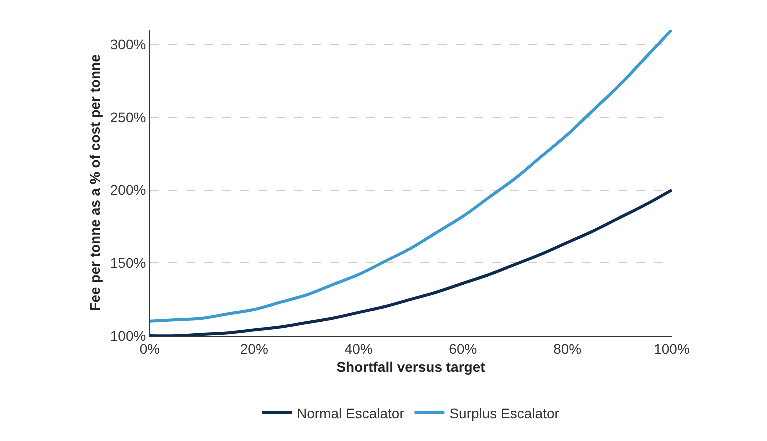 The width and height of the screenshot is (767, 441). What do you see at coordinates (351, 413) in the screenshot?
I see `legend-label: Normal Escalator` at bounding box center [351, 413].